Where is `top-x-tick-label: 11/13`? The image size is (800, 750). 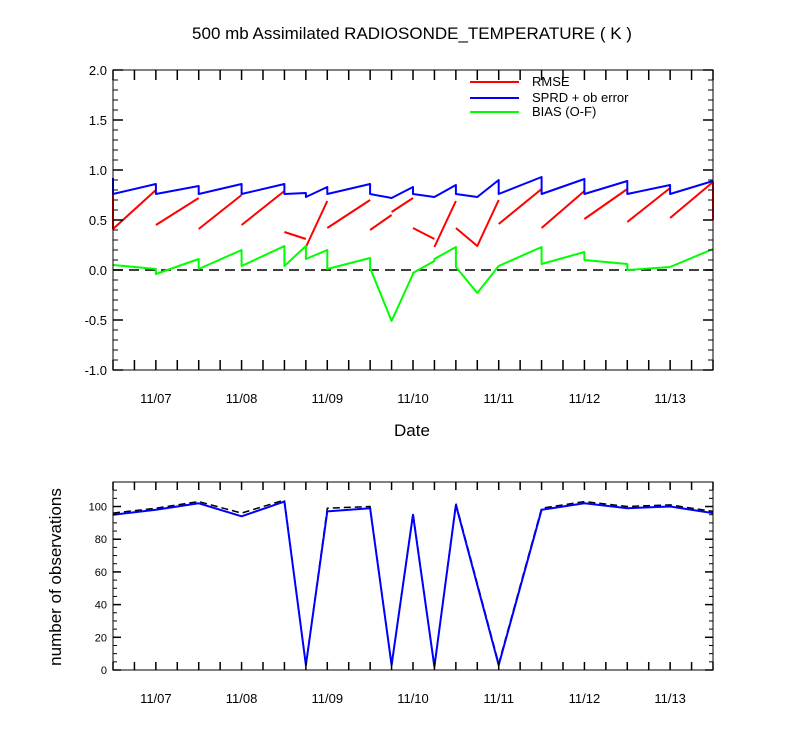 top-x-tick-label: 11/13 is located at coordinates (670, 398).